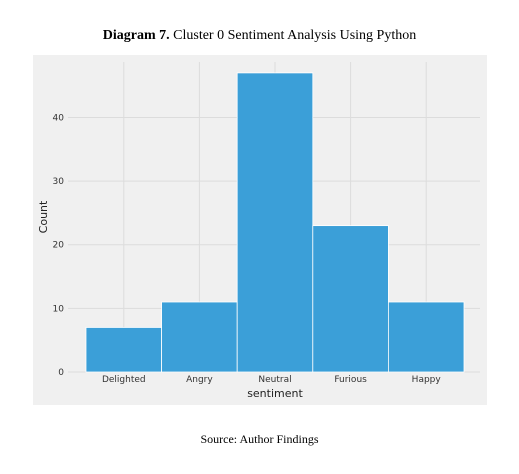 This screenshot has height=474, width=519. What do you see at coordinates (427, 380) in the screenshot?
I see `x-tick-label-happy: Happy` at bounding box center [427, 380].